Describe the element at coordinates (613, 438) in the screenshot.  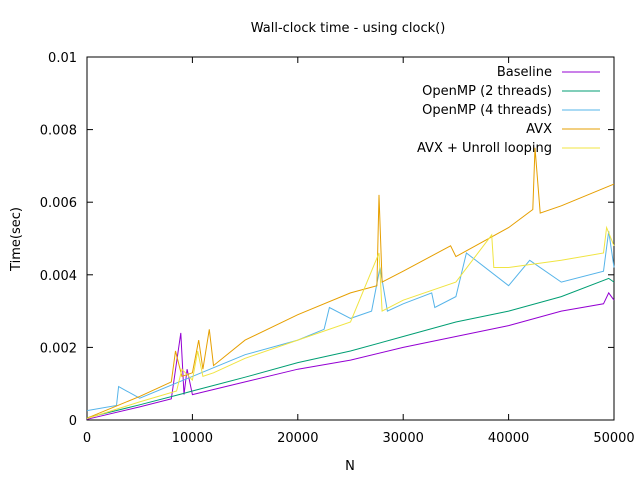
I see `x-tick-label: 50000` at that location.